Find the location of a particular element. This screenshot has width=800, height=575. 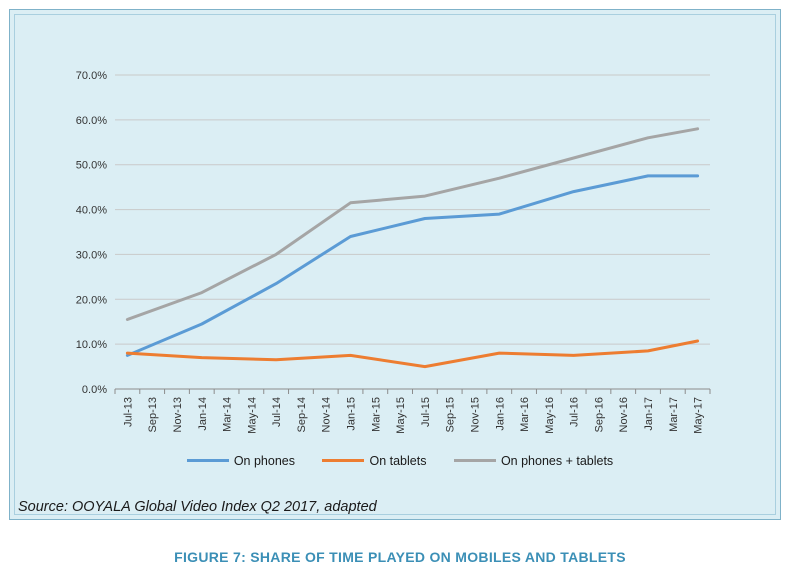

y-tick-label: 30.0% is located at coordinates (91, 255).